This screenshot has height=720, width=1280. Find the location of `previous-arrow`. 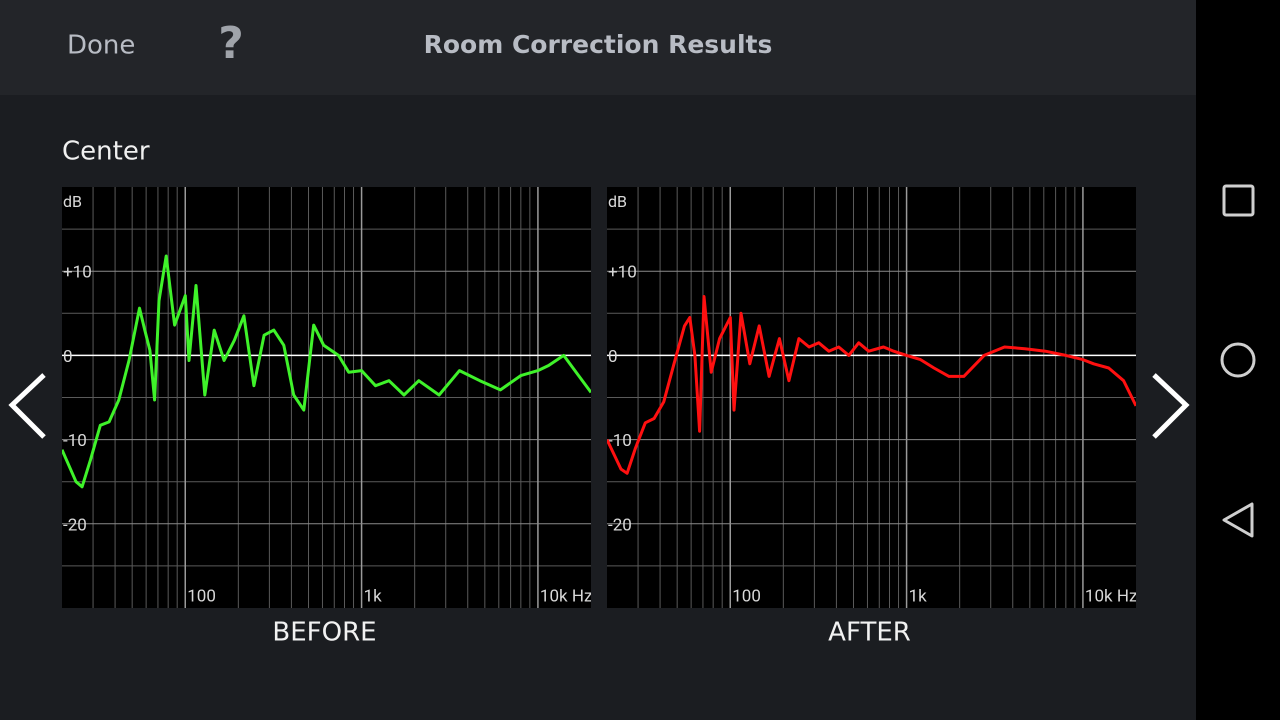

previous-arrow is located at coordinates (27, 406).